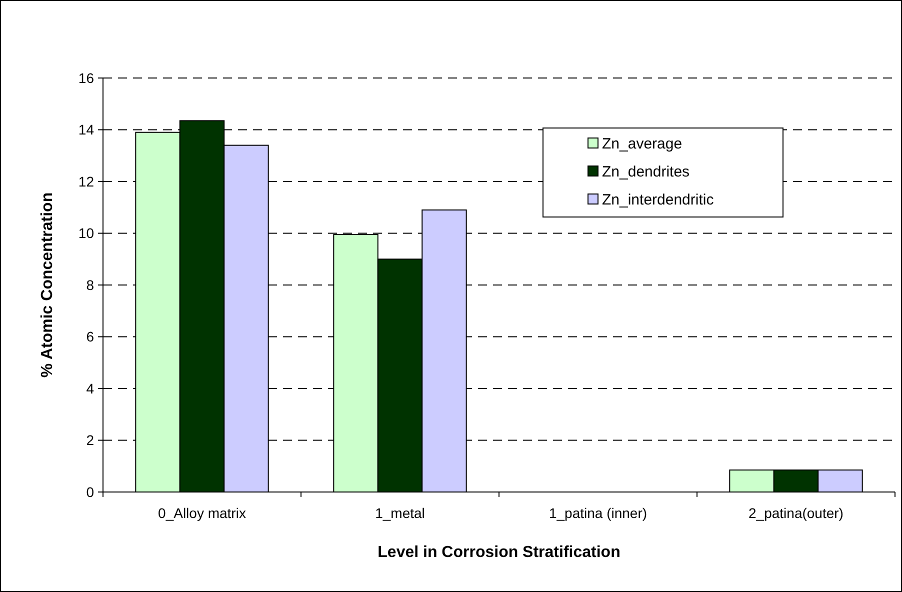 This screenshot has width=902, height=592. Describe the element at coordinates (47, 285) in the screenshot. I see `y-axis-title: % Atomic Concentration` at that location.